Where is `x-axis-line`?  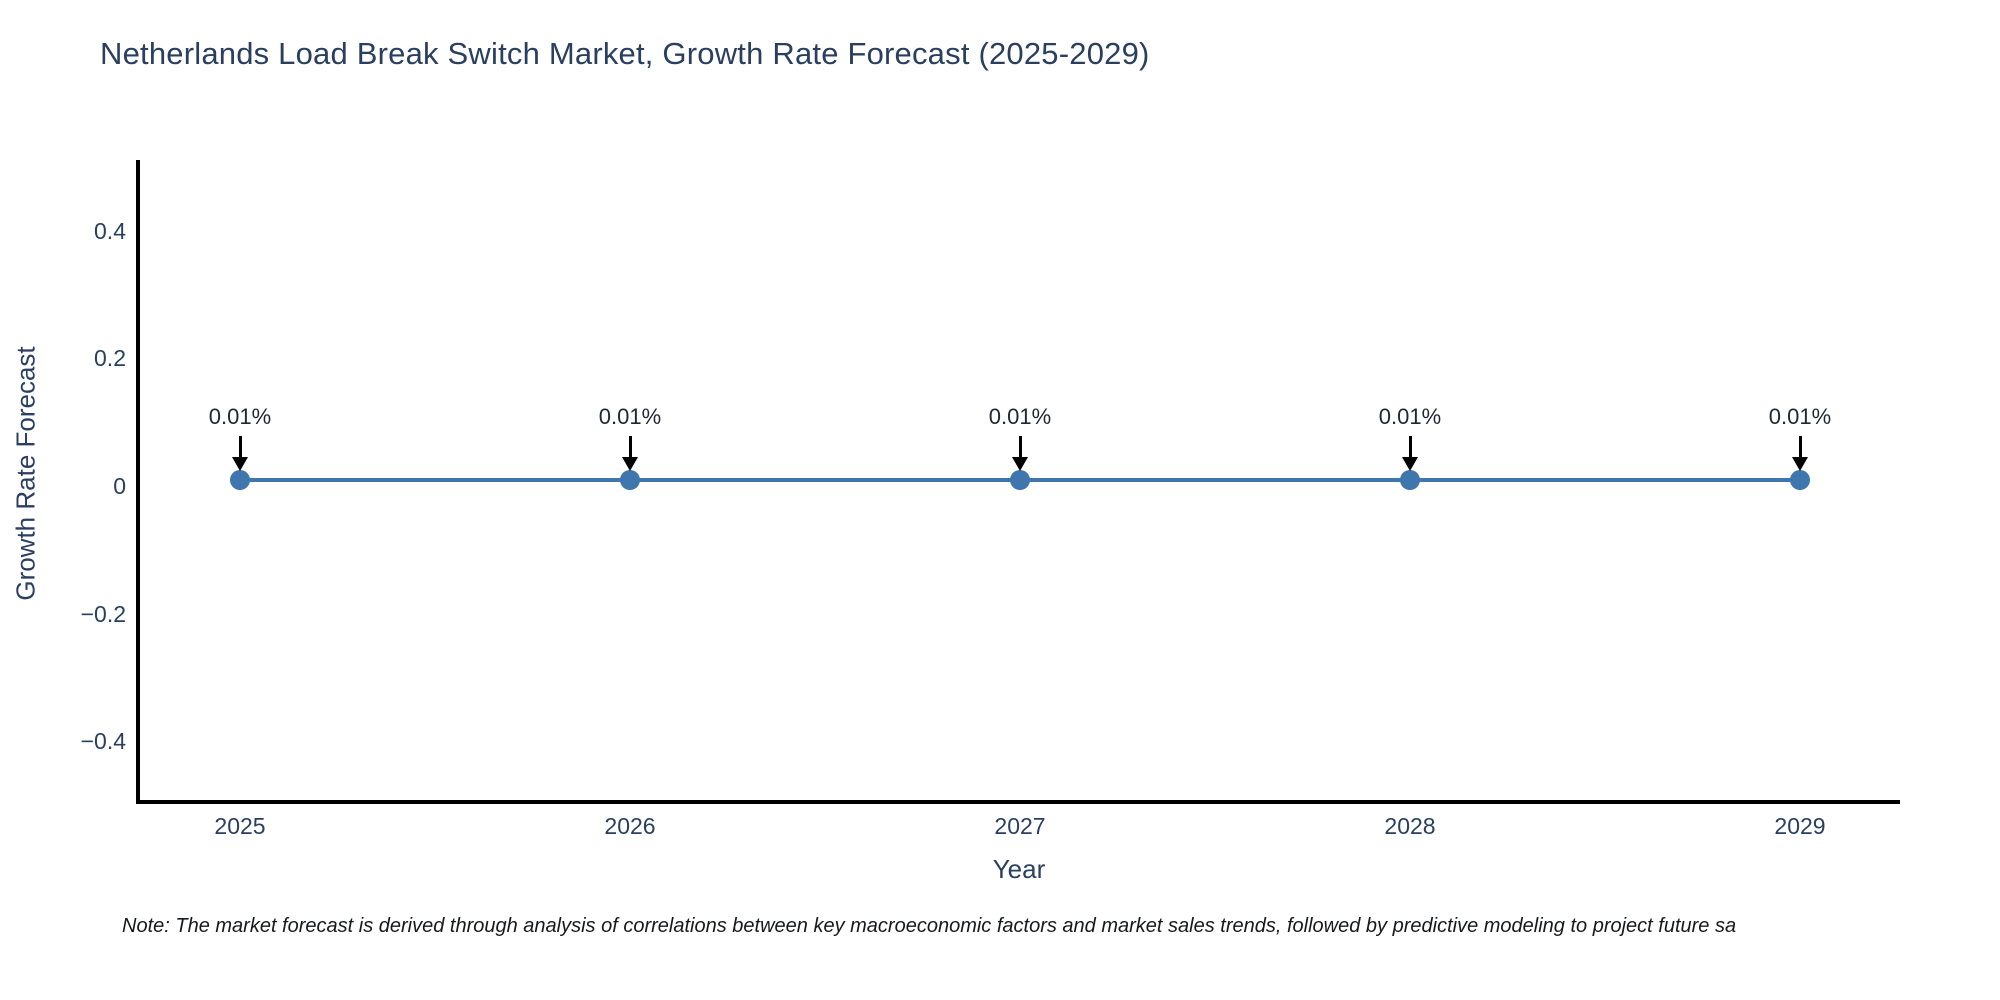 x-axis-line is located at coordinates (1018, 802).